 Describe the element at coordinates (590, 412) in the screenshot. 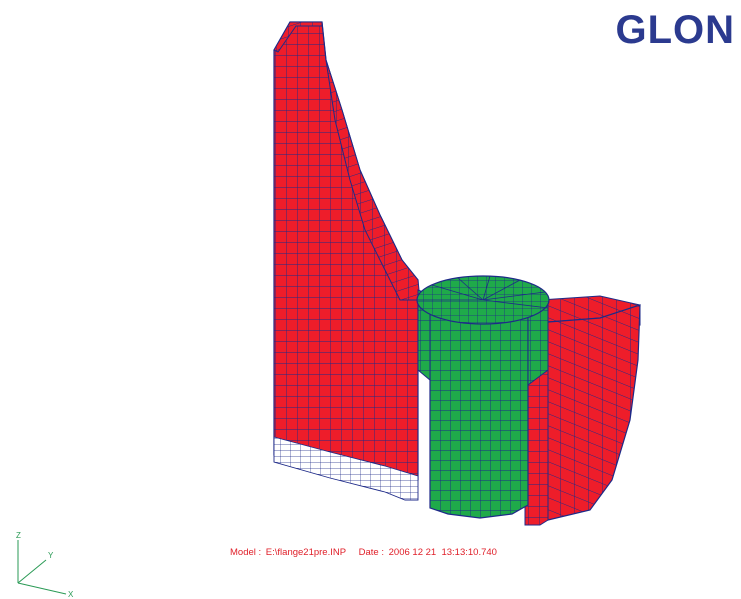

I see `flange-ring-outer` at that location.